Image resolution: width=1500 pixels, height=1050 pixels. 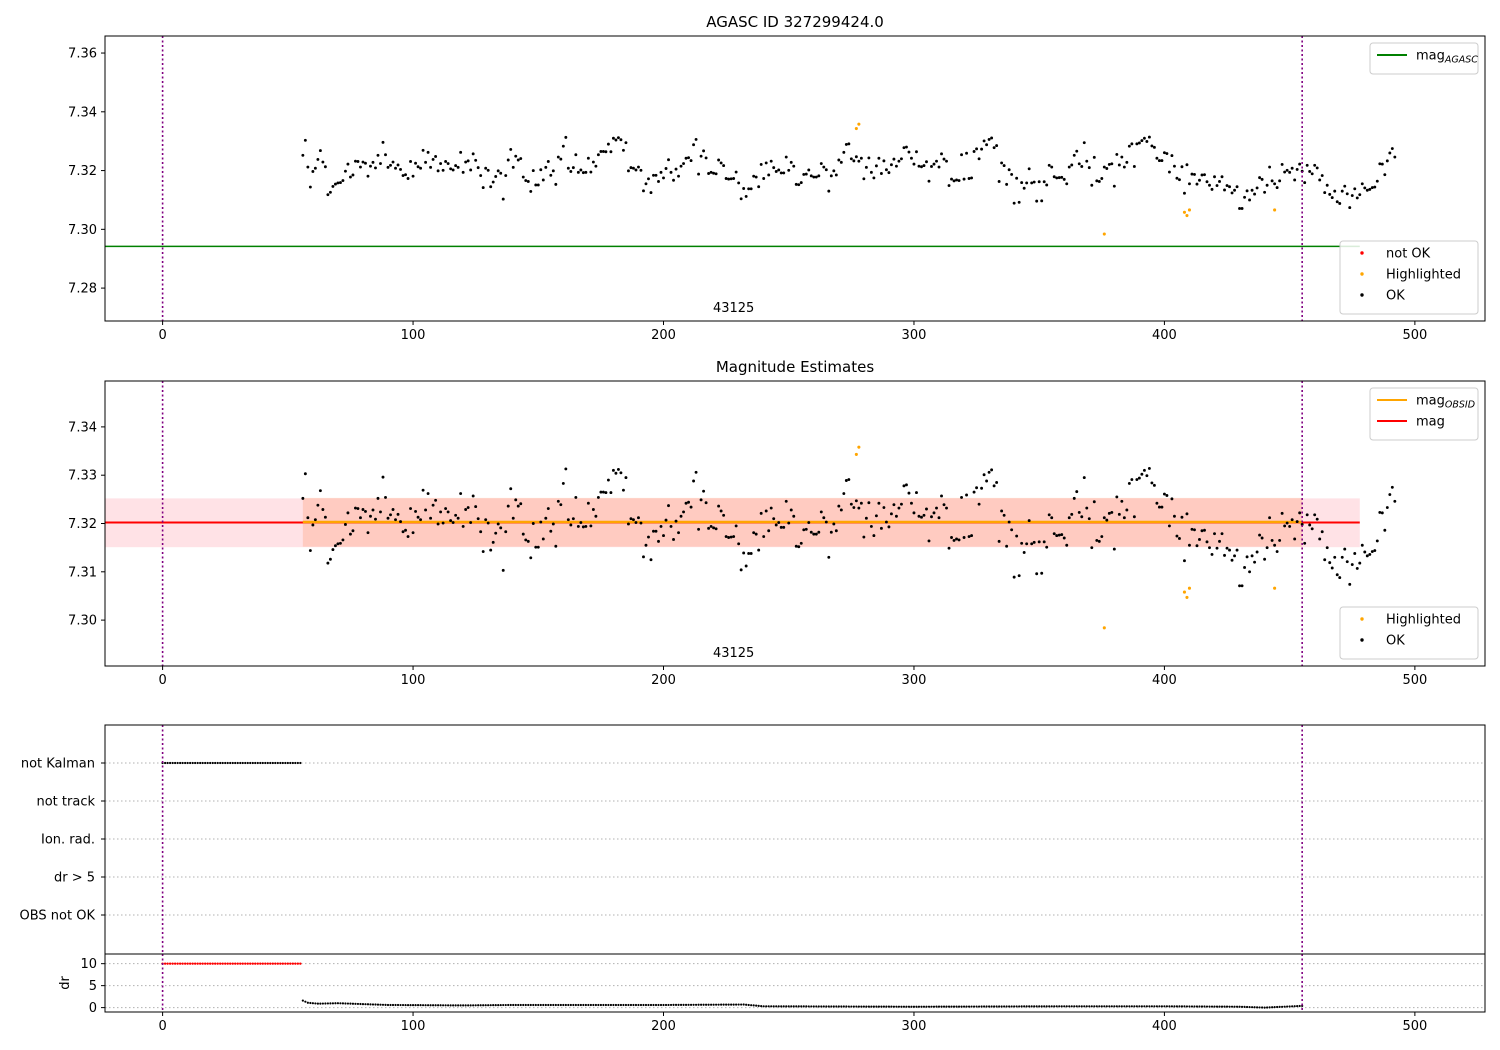 I want to click on legend-label-subscript: AGASC, so click(x=1461, y=60).